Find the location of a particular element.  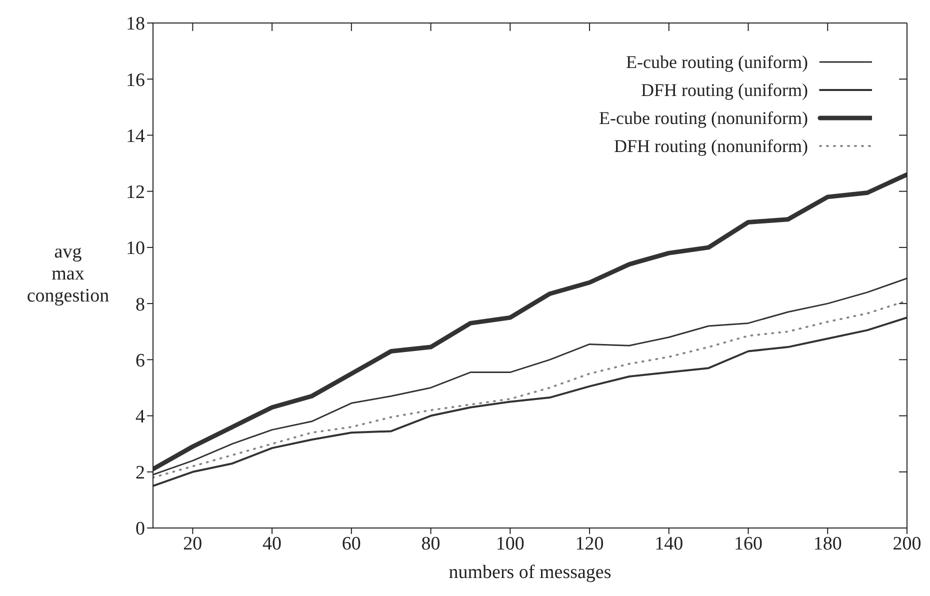

y-tick-label: 8 is located at coordinates (140, 305).